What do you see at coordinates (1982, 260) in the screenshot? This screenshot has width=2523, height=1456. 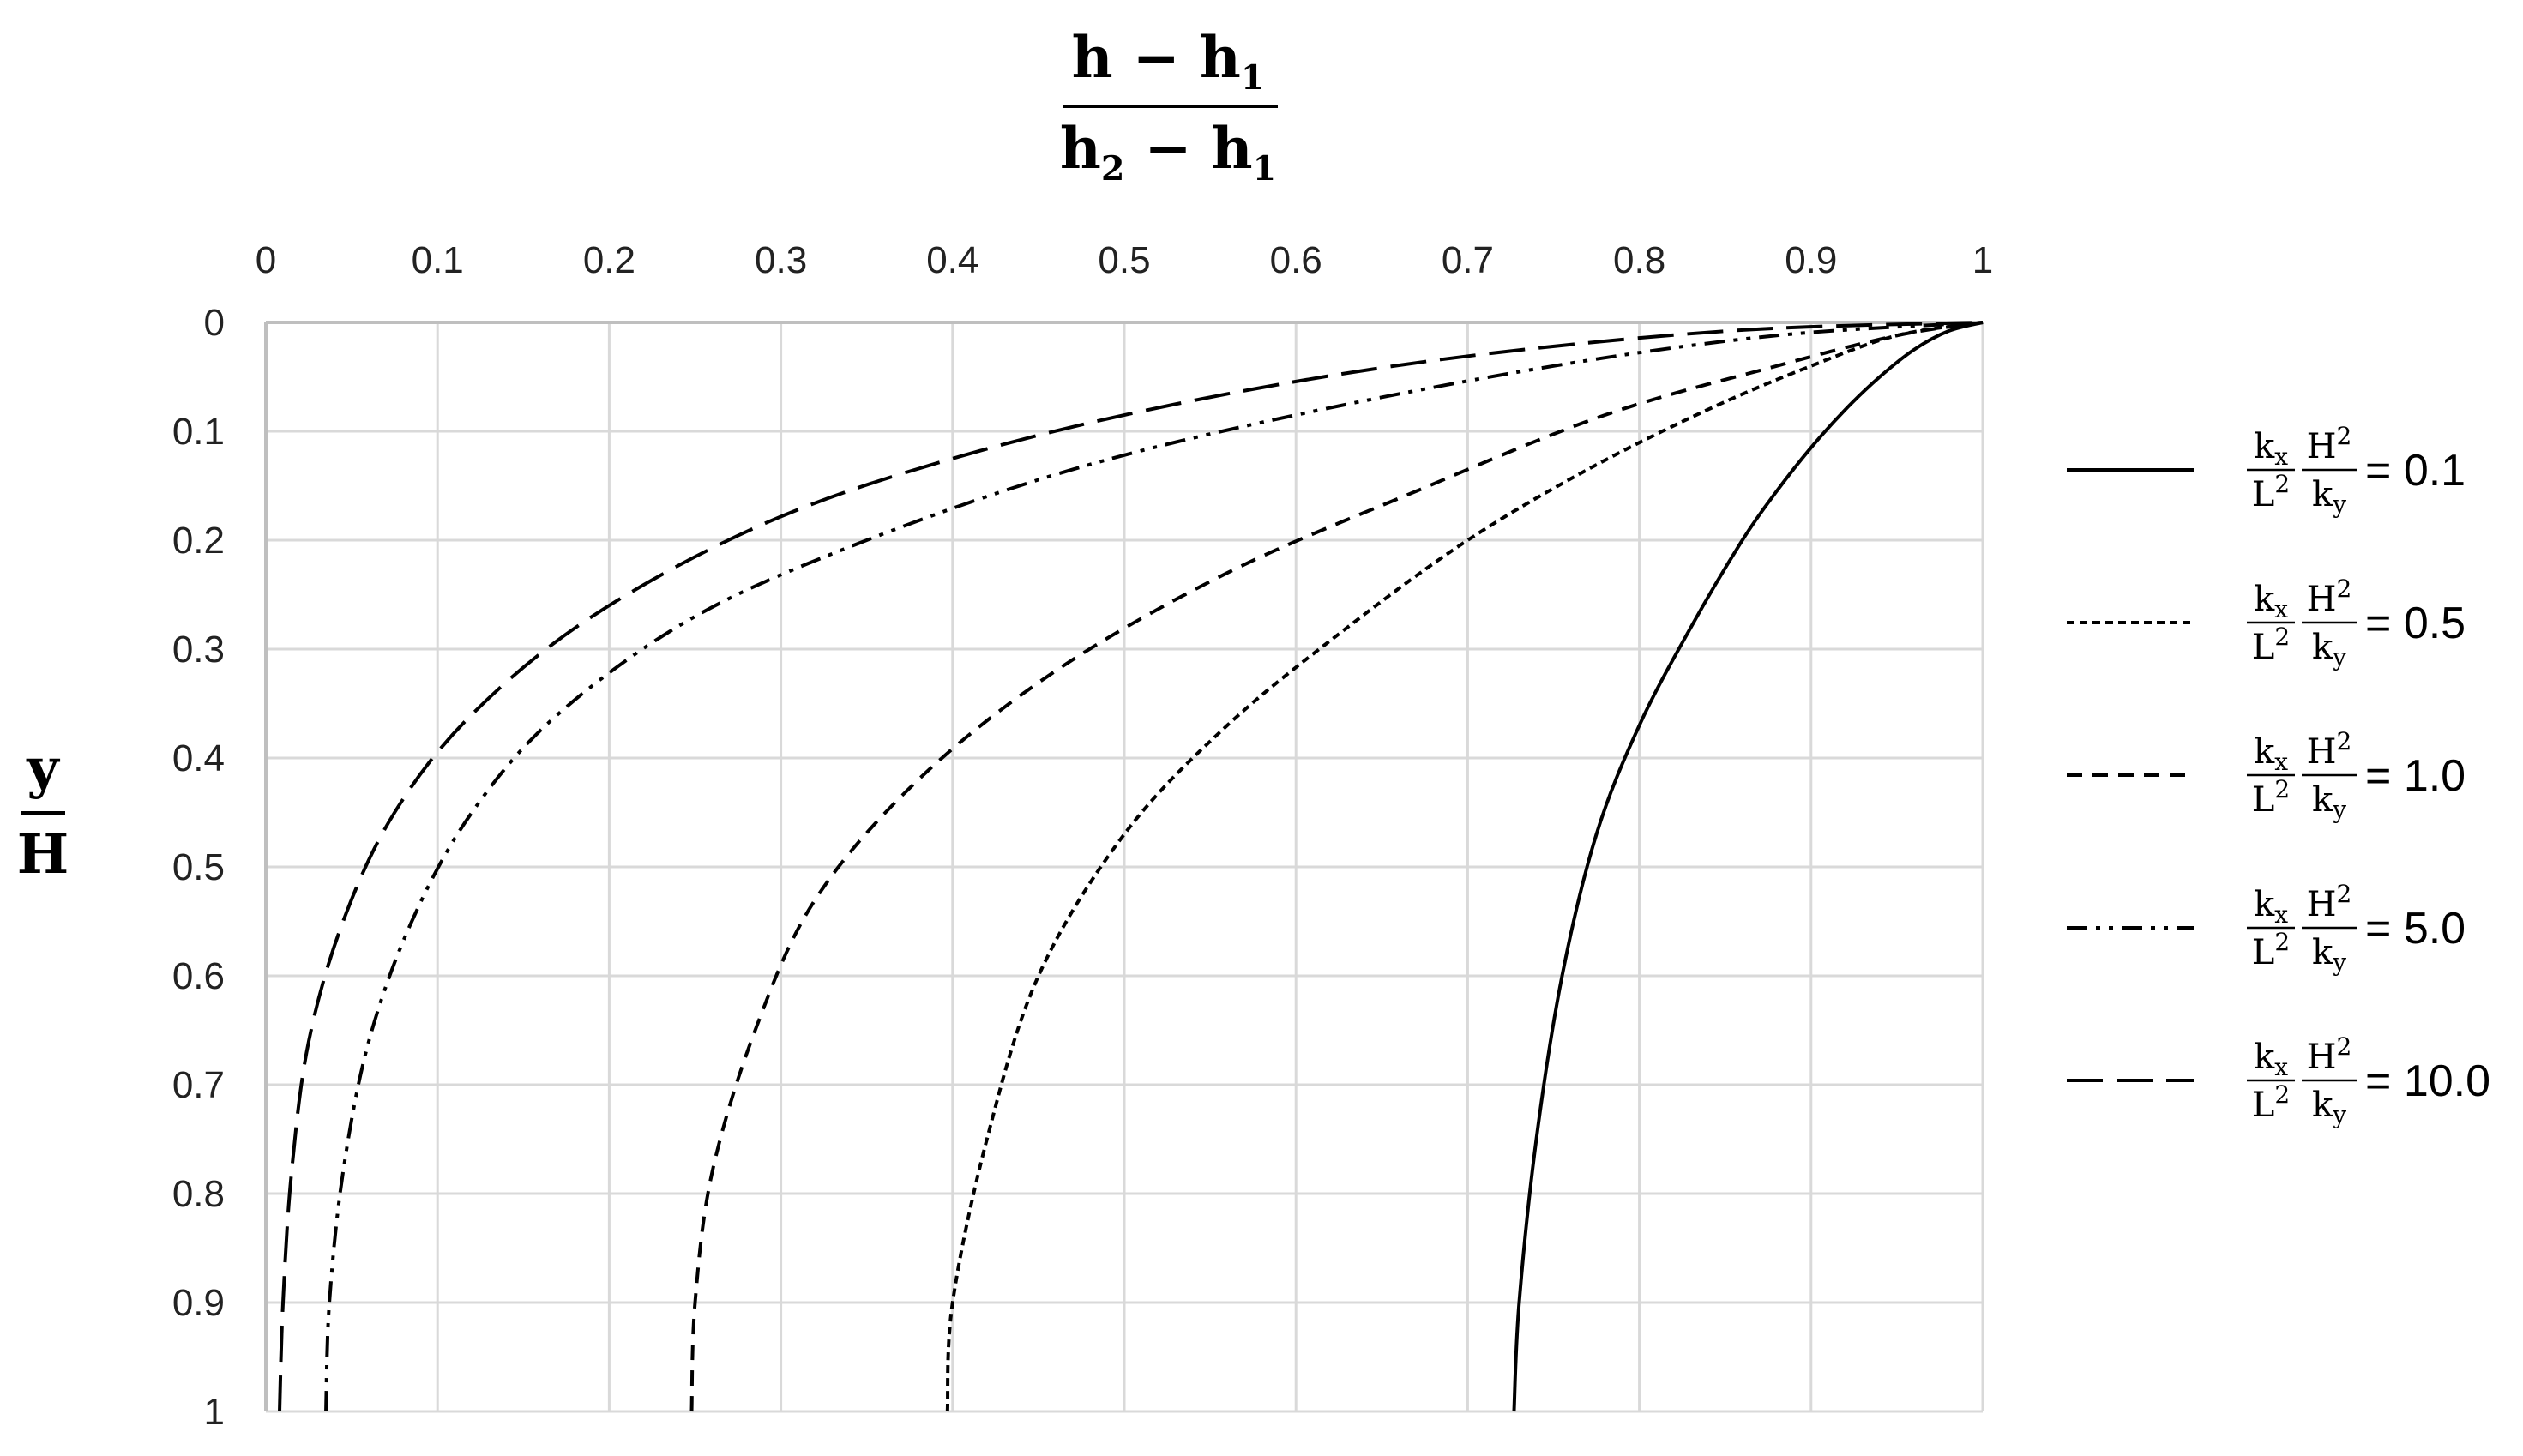 I see `x-tick-label: 1` at bounding box center [1982, 260].